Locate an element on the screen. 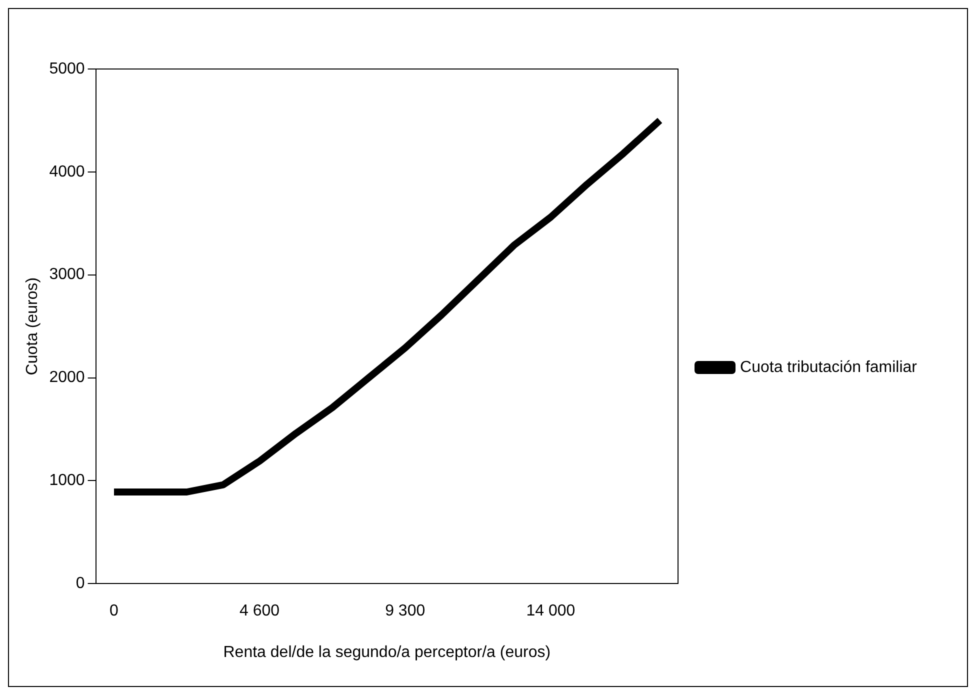 The height and width of the screenshot is (697, 978). y-tick-label: 3000 is located at coordinates (67, 275).